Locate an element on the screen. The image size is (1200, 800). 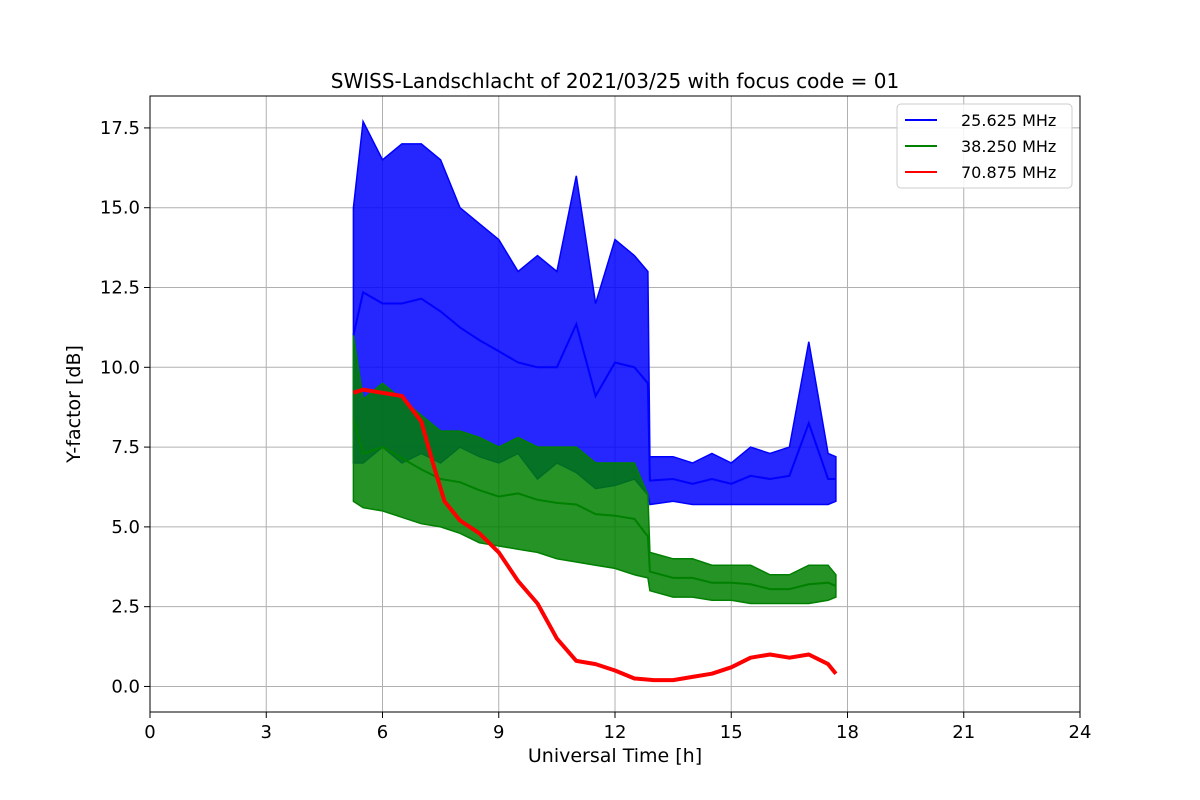
series-38-250-mhz-band is located at coordinates (594, 470).